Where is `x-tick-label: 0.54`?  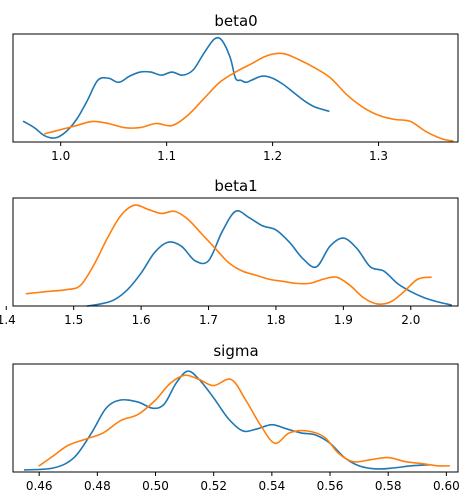 x-tick-label: 0.54 is located at coordinates (272, 486).